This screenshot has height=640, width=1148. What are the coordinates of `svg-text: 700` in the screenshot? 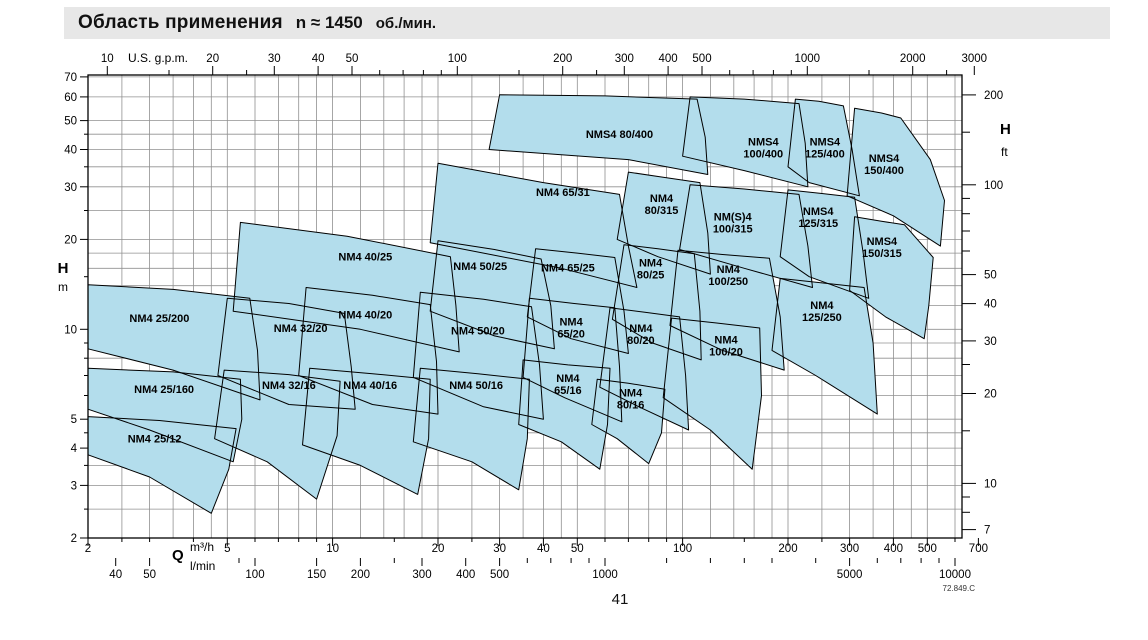 It's located at (978, 549).